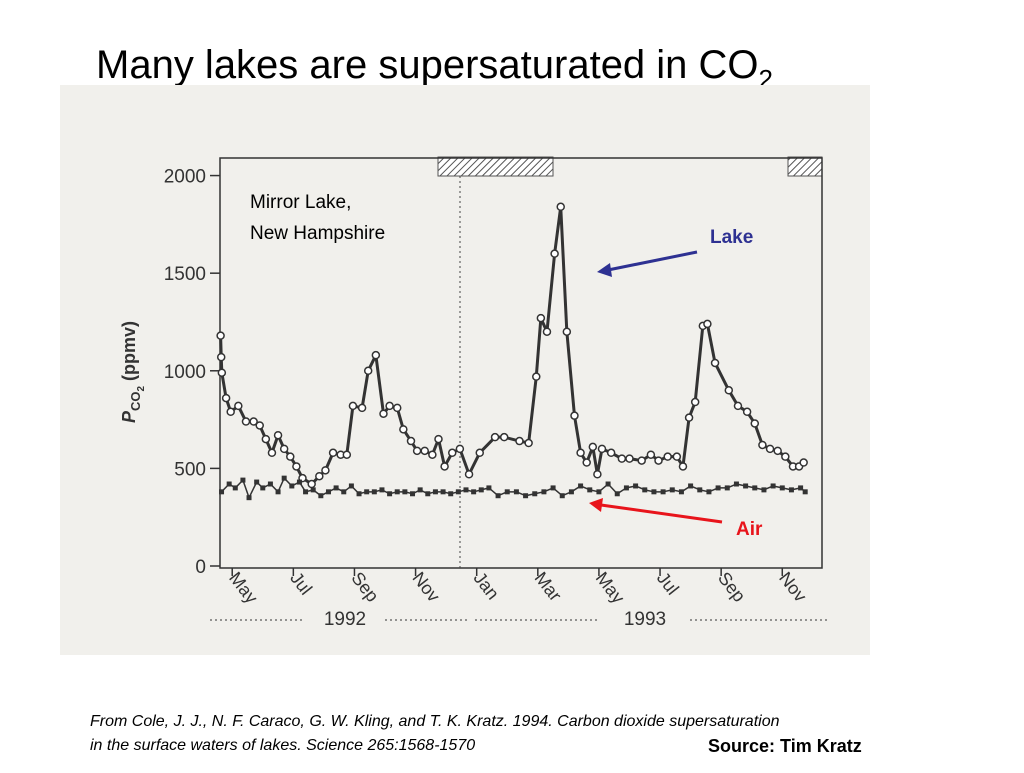 The image size is (1024, 773). I want to click on air-arrowhead, so click(596, 505).